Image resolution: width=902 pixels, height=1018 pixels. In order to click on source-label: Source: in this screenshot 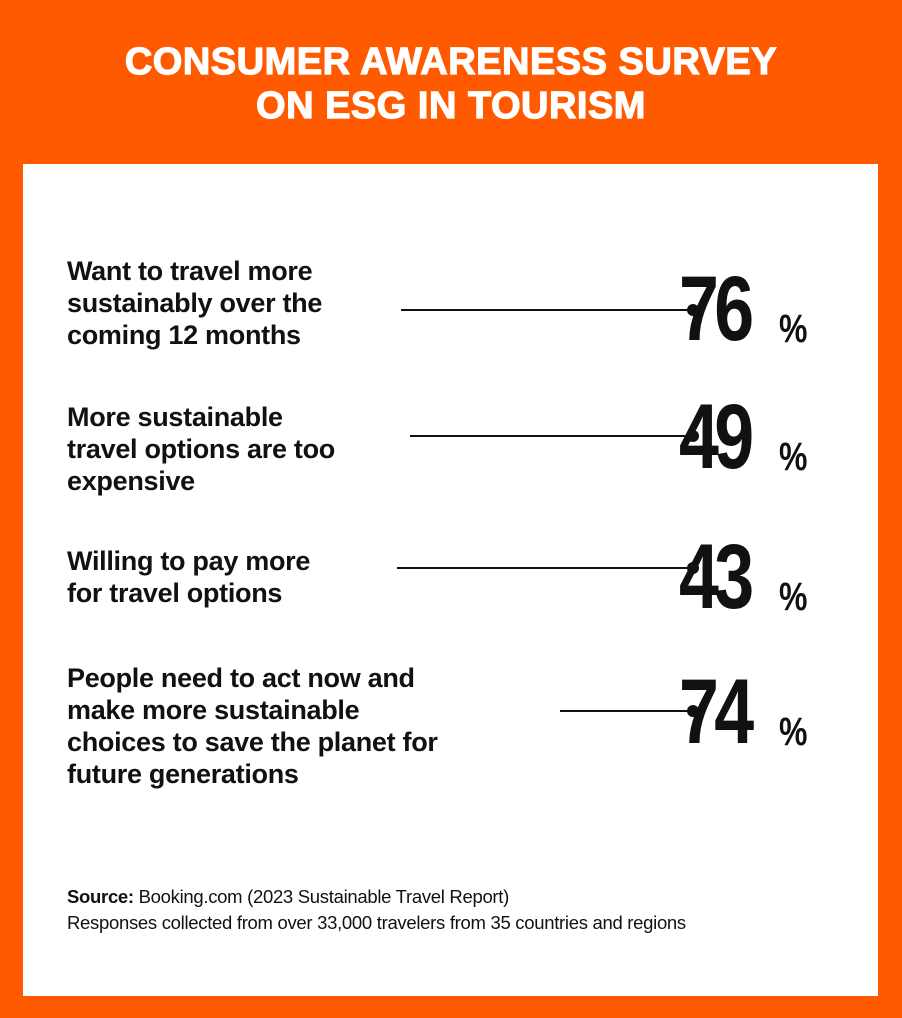, I will do `click(100, 896)`.